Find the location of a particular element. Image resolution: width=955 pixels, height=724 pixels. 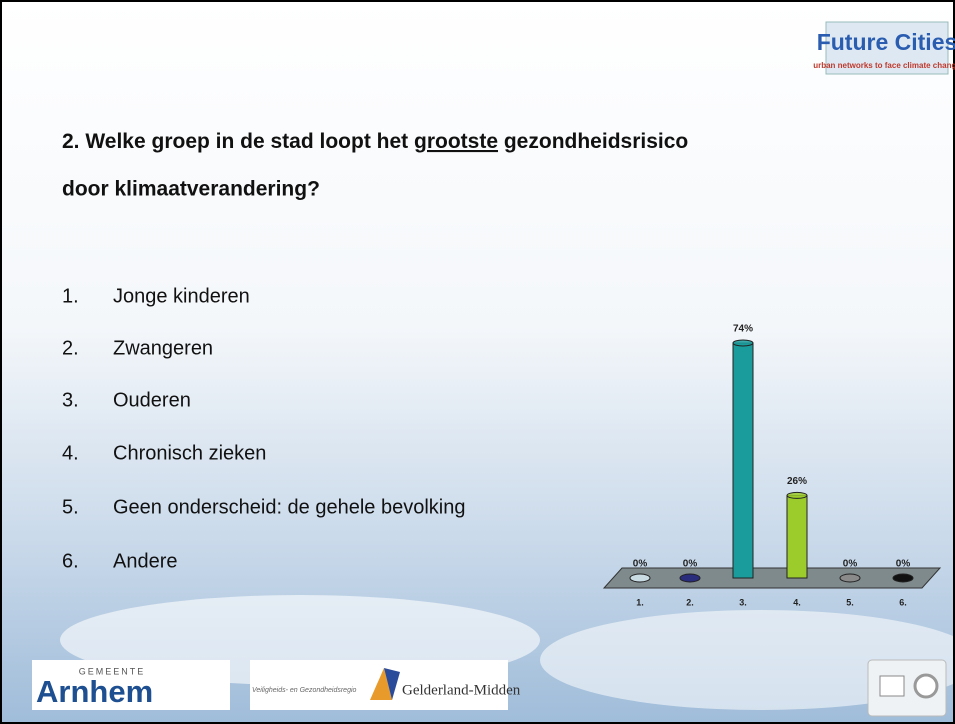

option-number: 5. is located at coordinates (70, 507).